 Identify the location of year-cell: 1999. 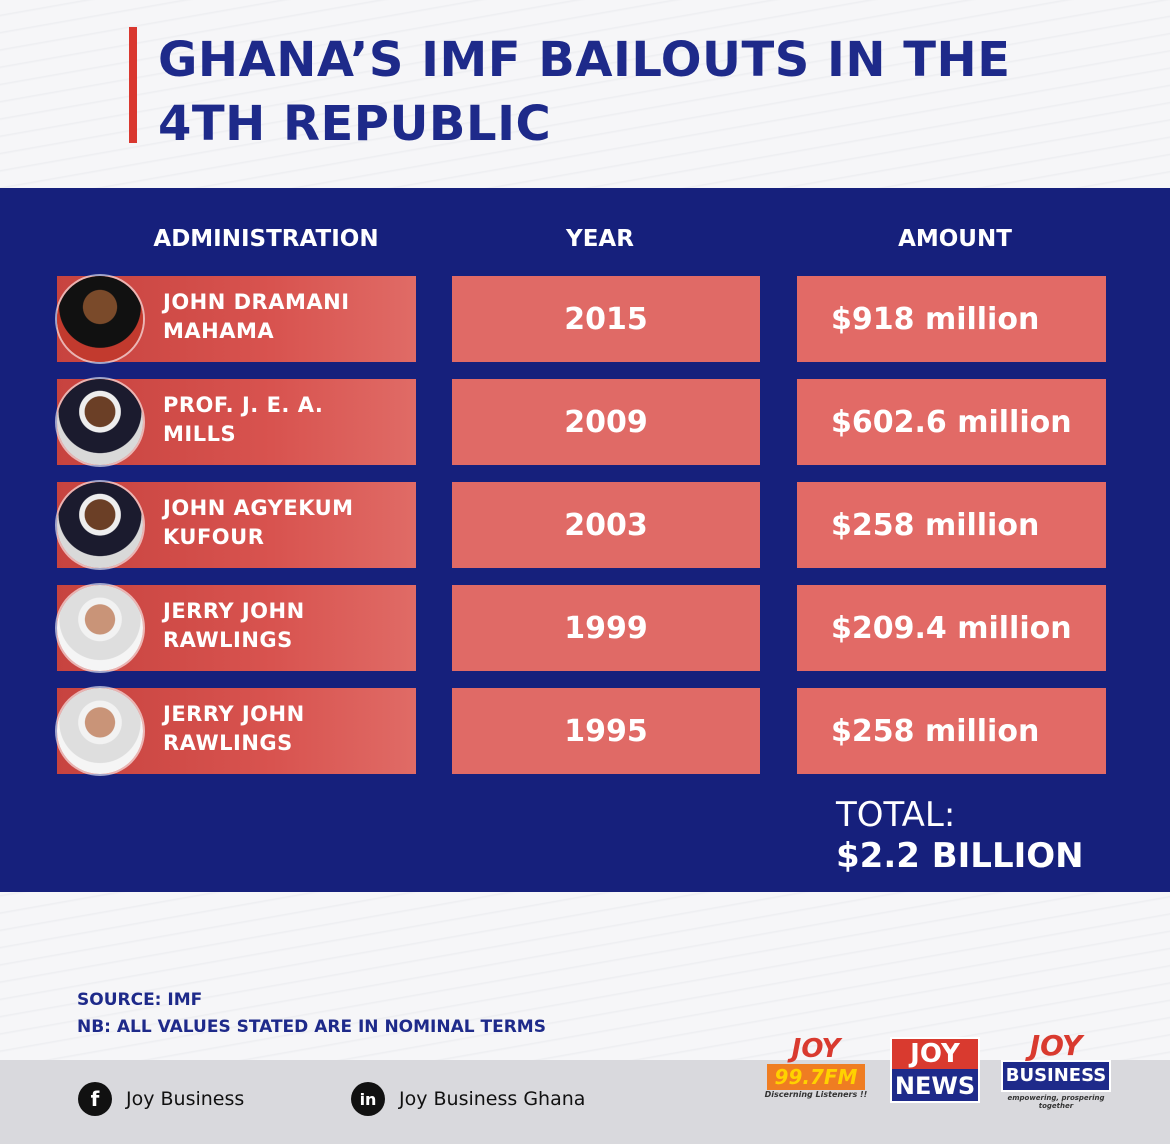
(606, 628).